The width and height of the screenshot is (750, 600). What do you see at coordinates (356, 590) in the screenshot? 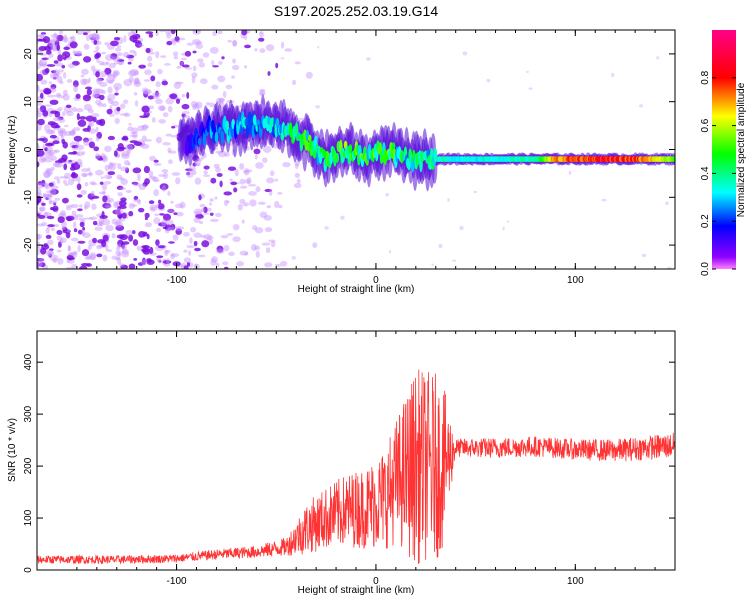
I see `snr-x-label: Height of straight line (km)` at bounding box center [356, 590].